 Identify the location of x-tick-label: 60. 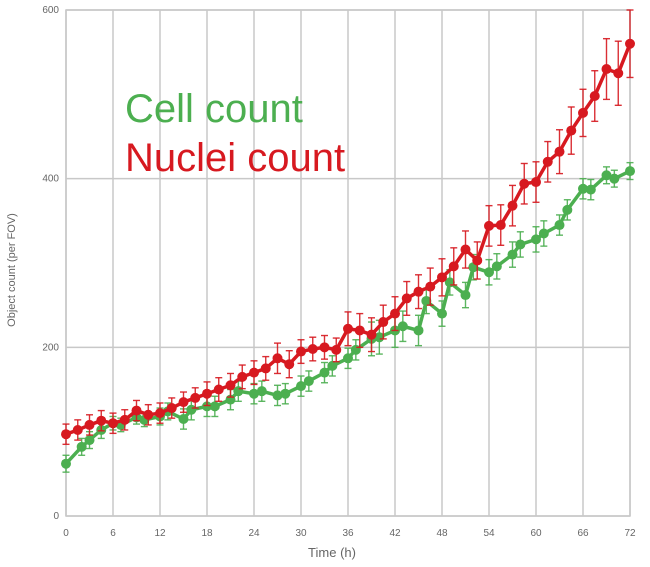
(536, 533).